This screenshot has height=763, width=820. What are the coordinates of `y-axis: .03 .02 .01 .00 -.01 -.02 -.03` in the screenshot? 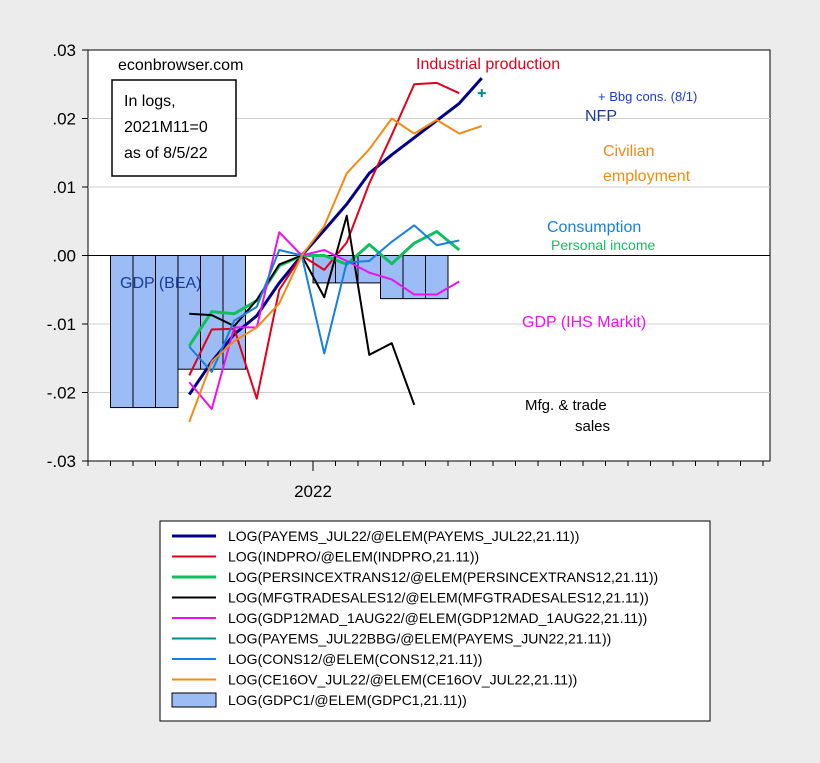 It's located at (67, 256).